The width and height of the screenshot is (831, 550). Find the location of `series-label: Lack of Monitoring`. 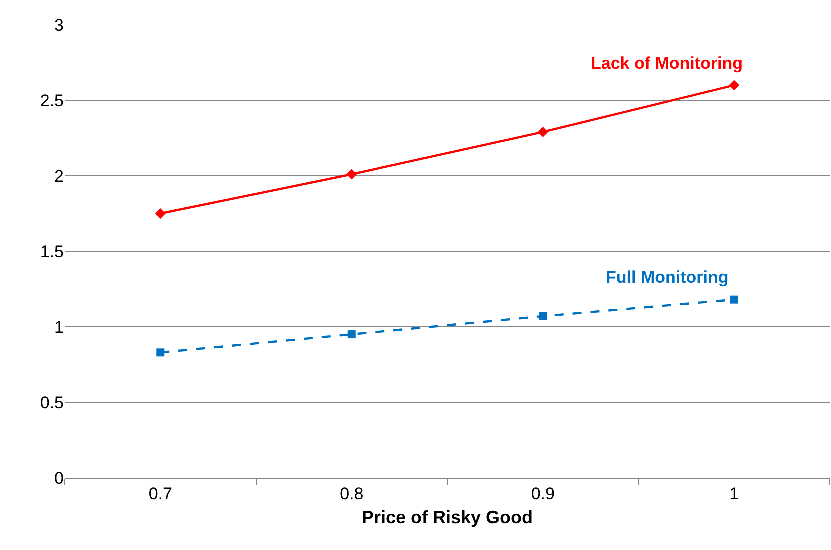

series-label: Lack of Monitoring is located at coordinates (667, 63).